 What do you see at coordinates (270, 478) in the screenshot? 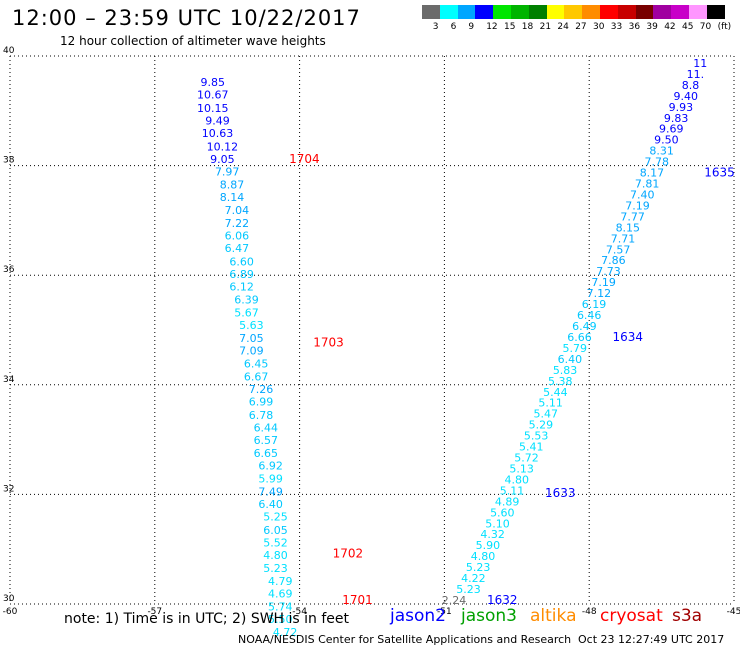
I see `wave-height-value: 5.99` at bounding box center [270, 478].